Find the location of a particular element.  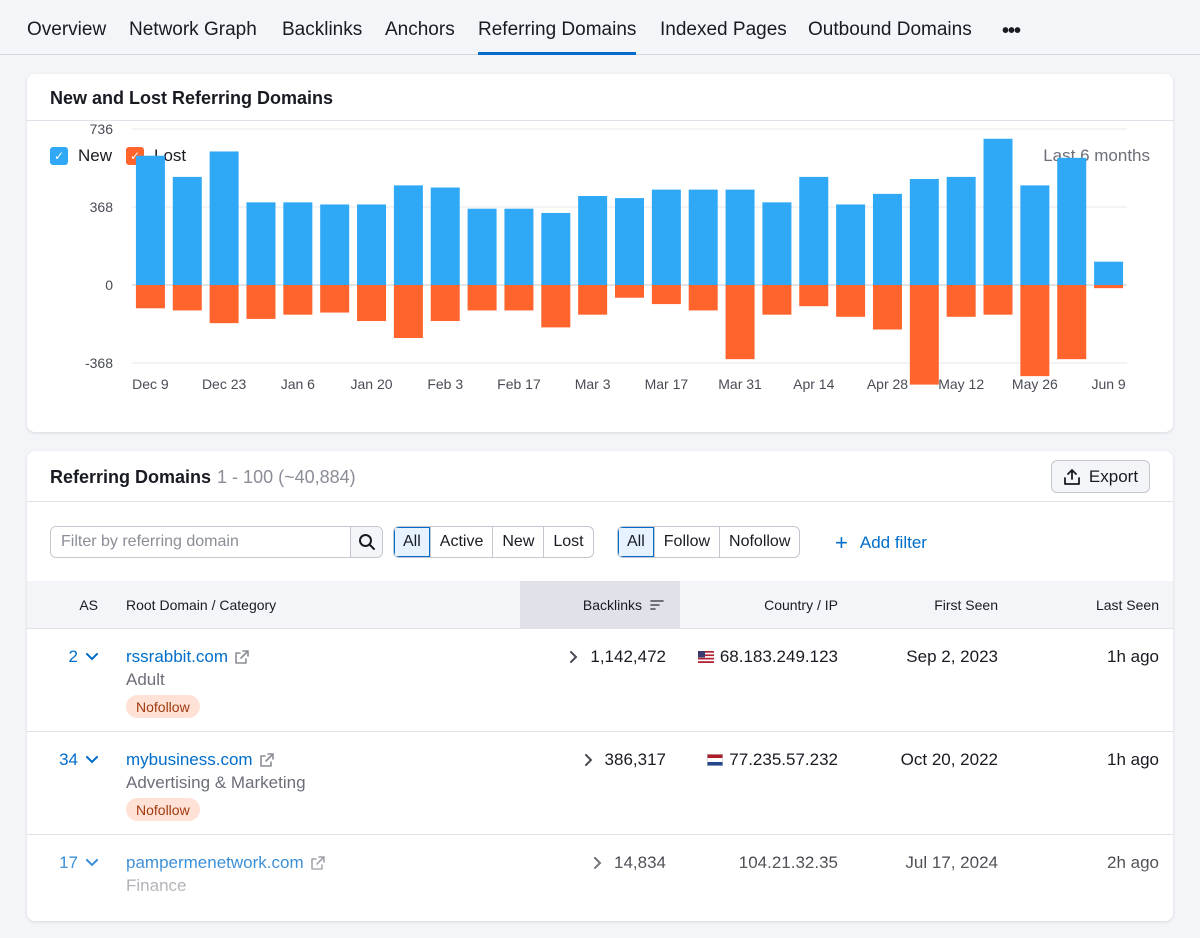

link-type-filter-group: All Follow Nofollow is located at coordinates (709, 542).